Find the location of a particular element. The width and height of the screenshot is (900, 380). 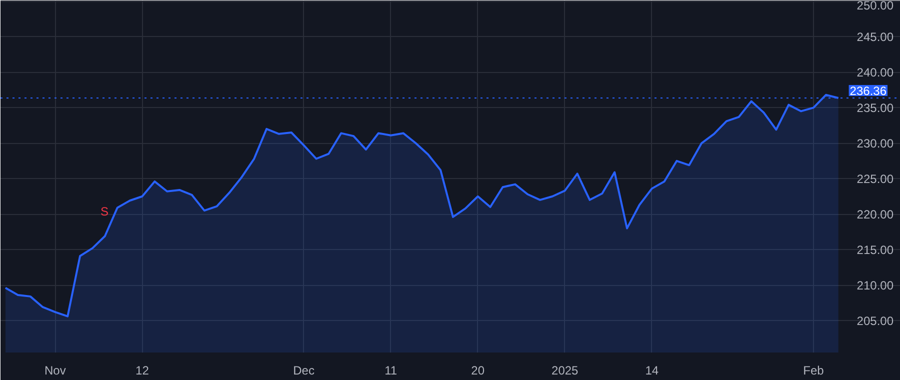

ref-line-label: 236.36 is located at coordinates (868, 91).